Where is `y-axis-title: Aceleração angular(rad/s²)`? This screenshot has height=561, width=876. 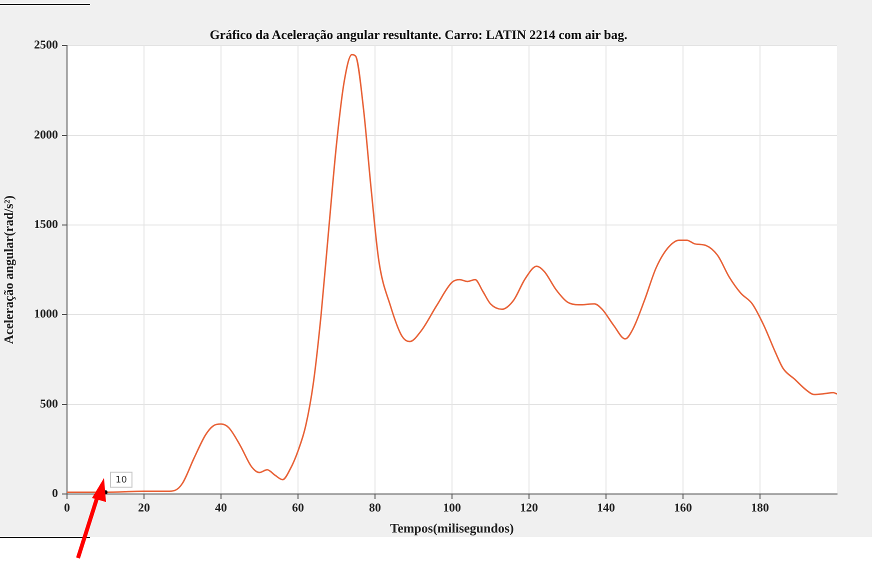 y-axis-title: Aceleração angular(rad/s²) is located at coordinates (8, 269).